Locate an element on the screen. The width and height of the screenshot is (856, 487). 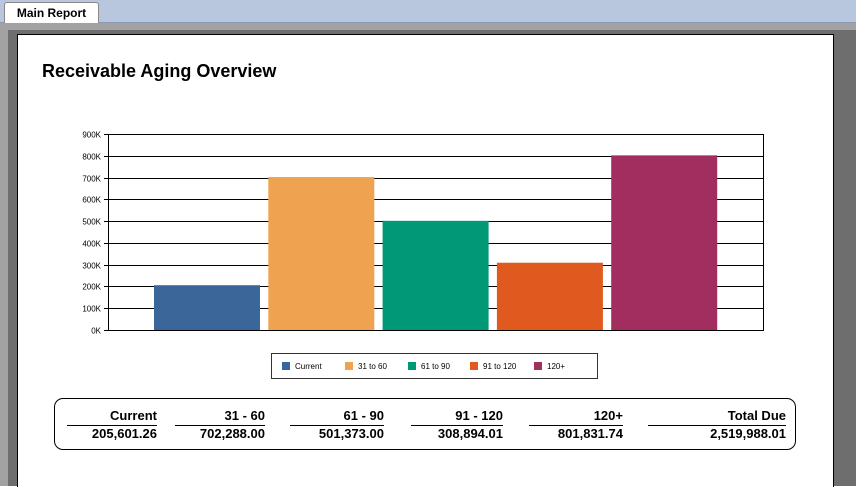
y-tick-label: 800K is located at coordinates (91, 157).